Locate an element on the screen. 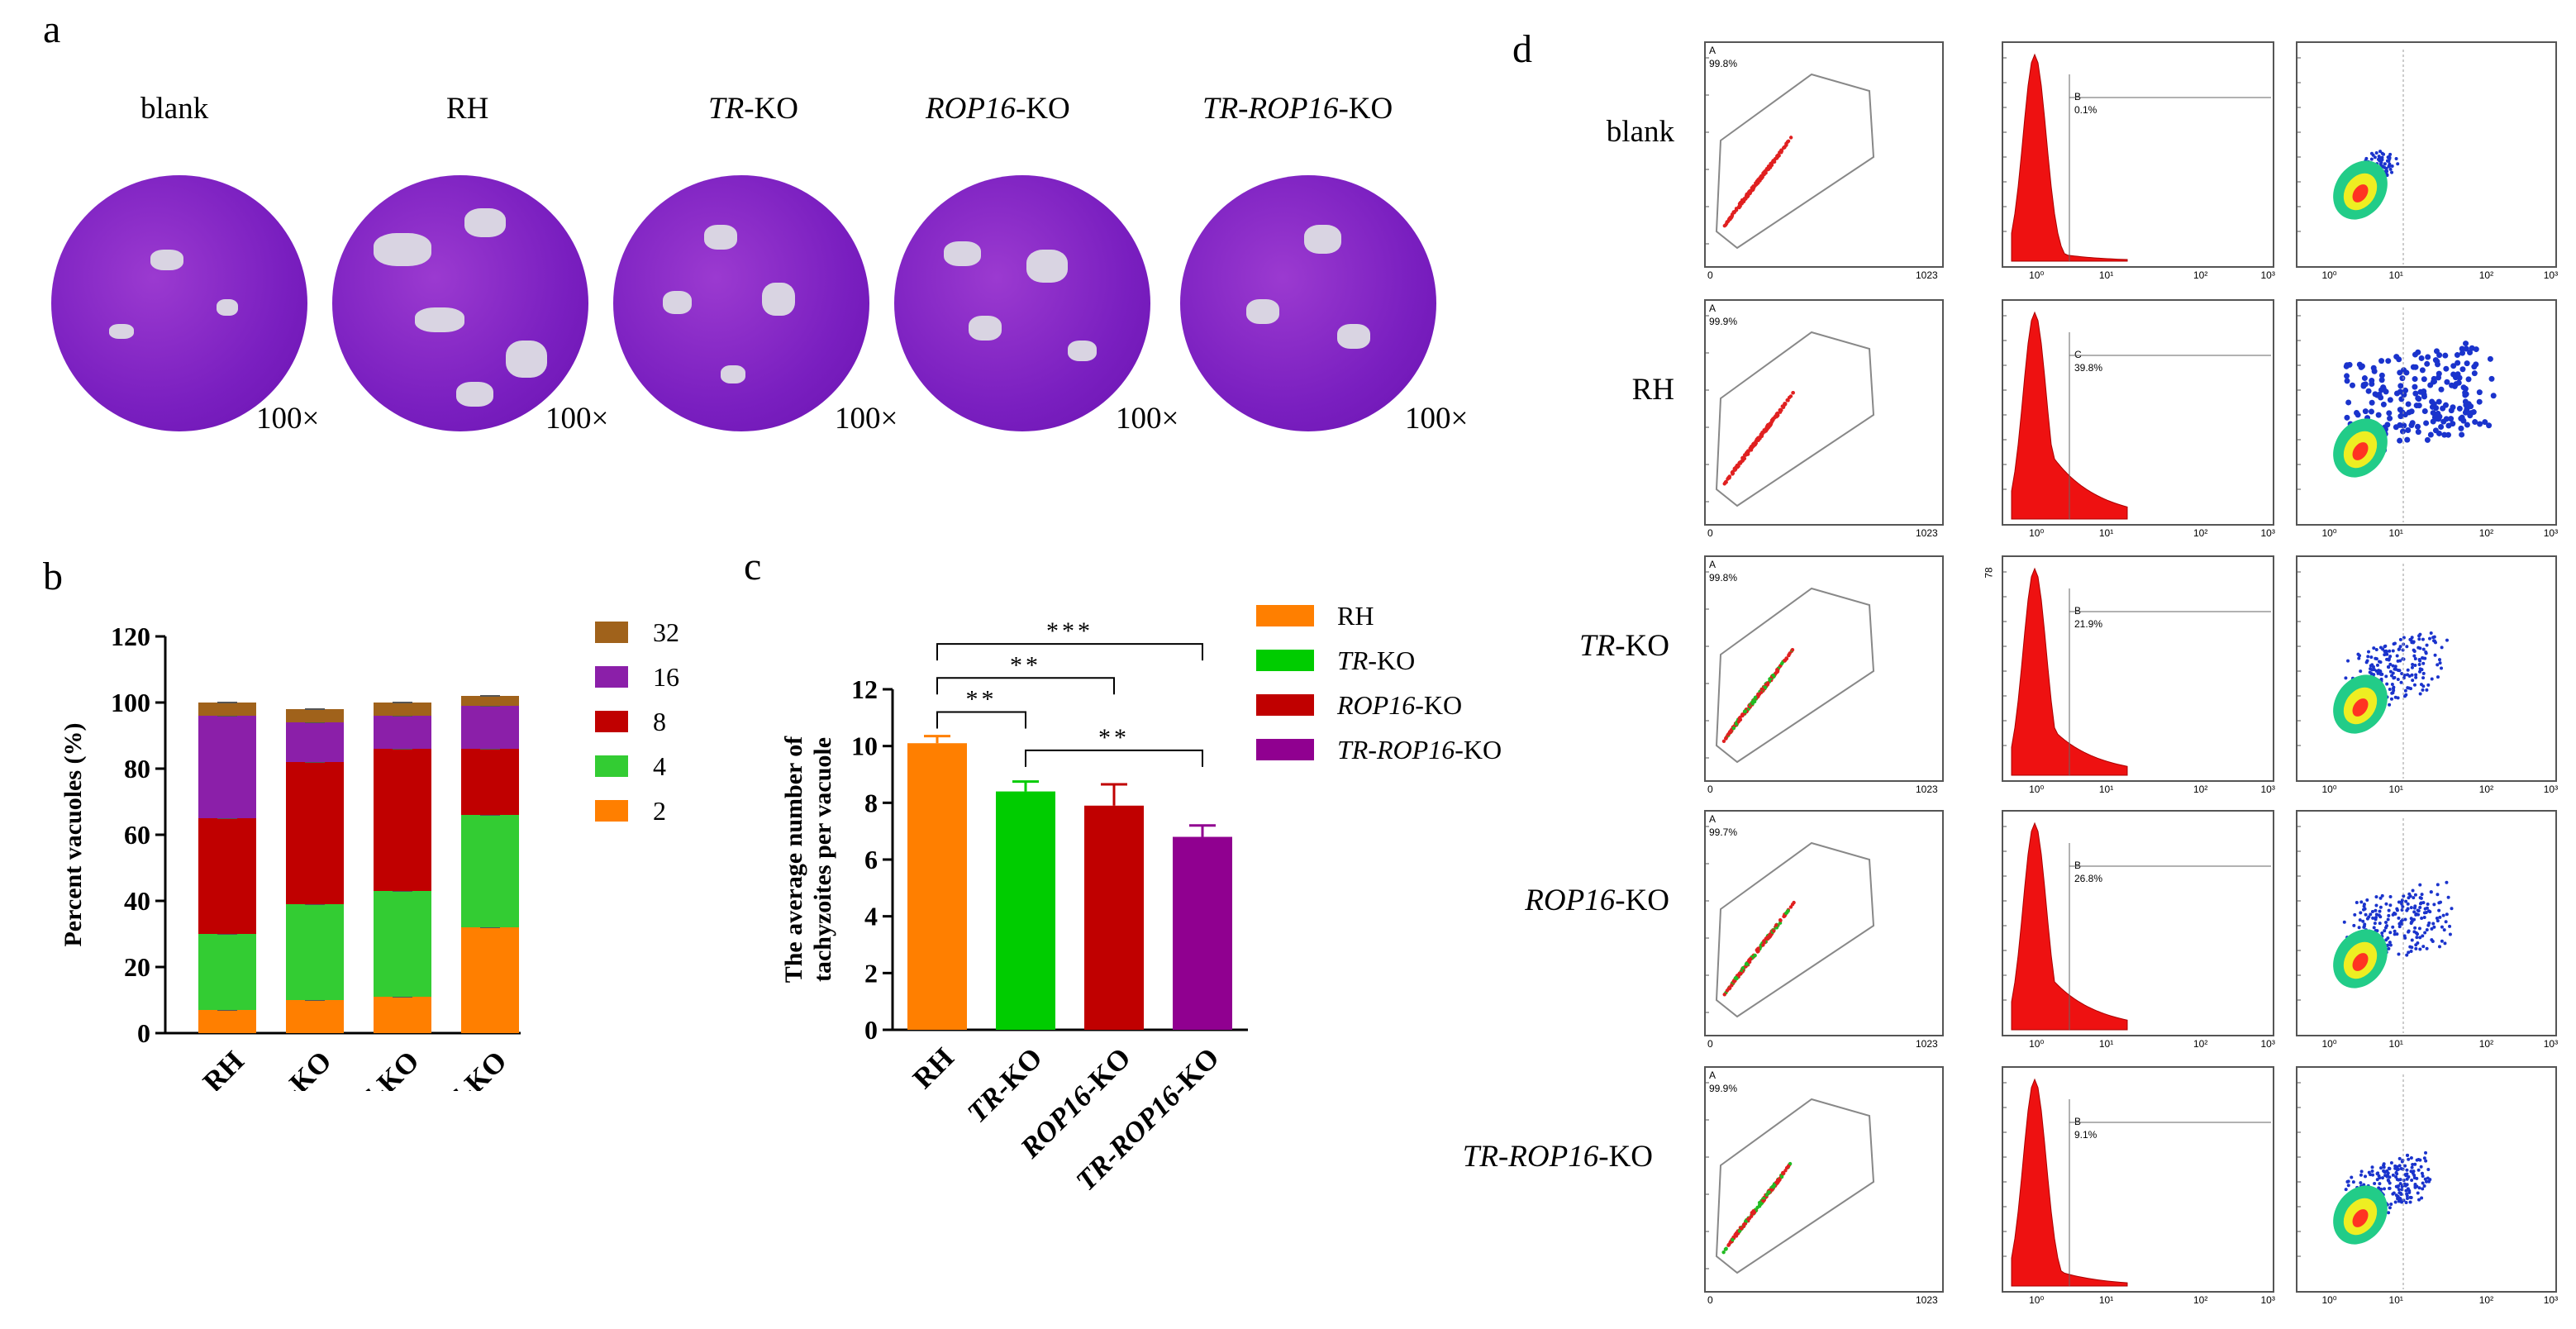  y-tick-label: 40 is located at coordinates (137, 901).